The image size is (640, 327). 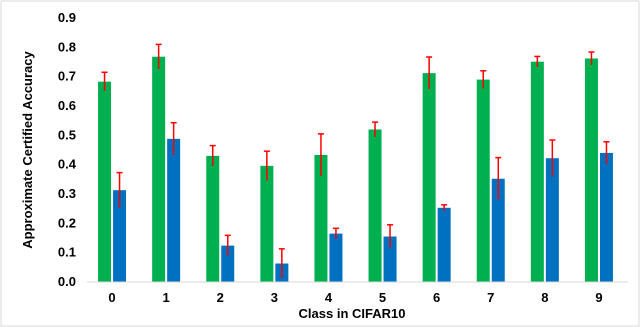 I want to click on y-tick-label: 0.0, so click(x=67, y=281).